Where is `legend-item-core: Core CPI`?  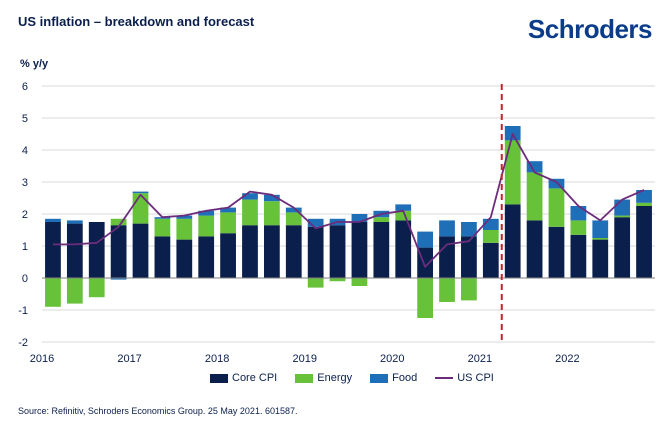
legend-item-core: Core CPI is located at coordinates (243, 378).